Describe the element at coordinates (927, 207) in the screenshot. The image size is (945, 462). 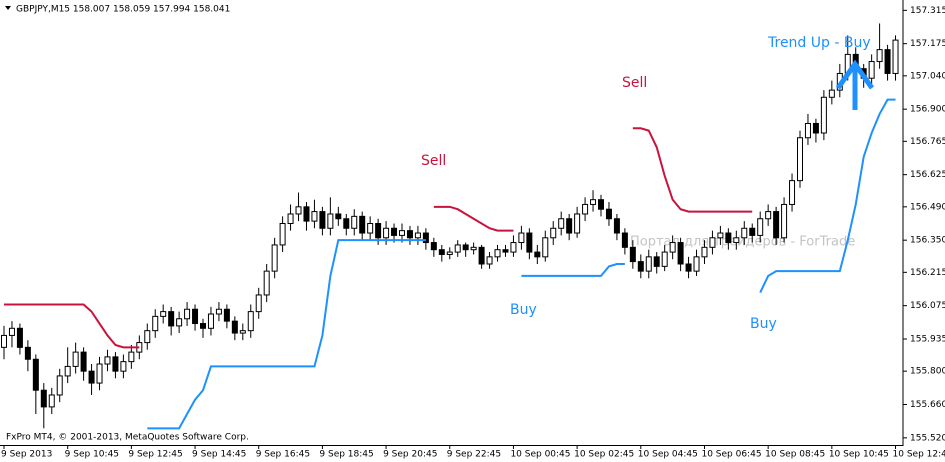
I see `y-tick-label: 156.490` at that location.